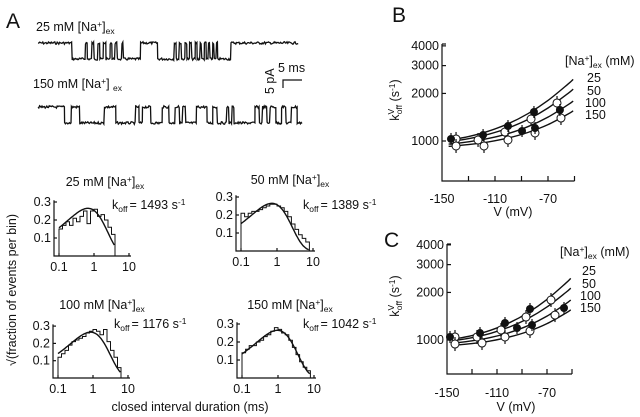 Image resolution: width=640 pixels, height=417 pixels. Describe the element at coordinates (149, 205) in the screenshot. I see `koff-label: koff = 1493 s-1` at that location.